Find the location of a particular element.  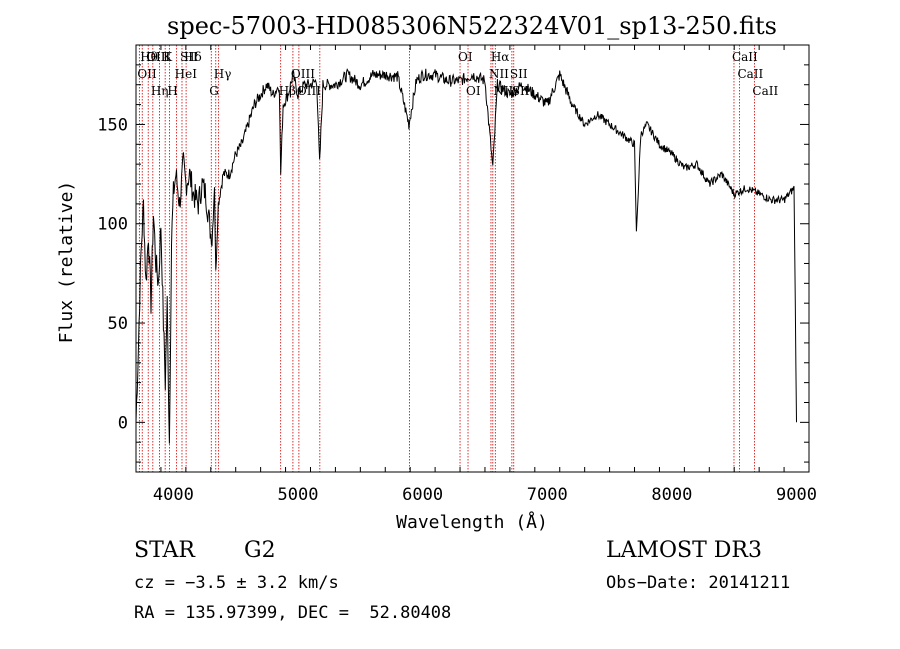

x-tick-label: 7000 is located at coordinates (547, 495).